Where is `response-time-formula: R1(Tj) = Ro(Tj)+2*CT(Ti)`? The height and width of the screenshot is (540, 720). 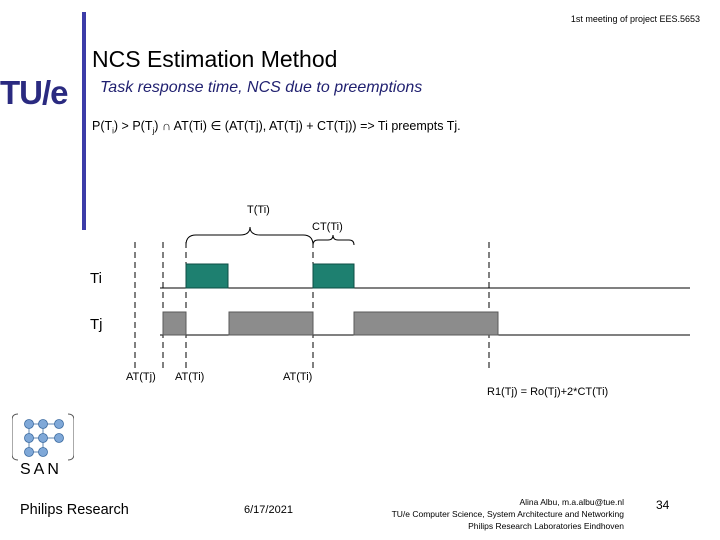
response-time-formula: R1(Tj) = Ro(Tj)+2*CT(Ti) is located at coordinates (548, 392).